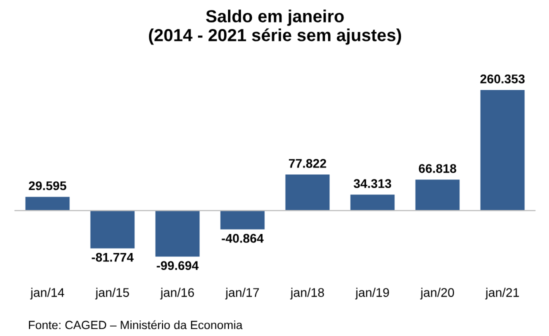  I want to click on x-tick-label: jan/21, so click(502, 294).